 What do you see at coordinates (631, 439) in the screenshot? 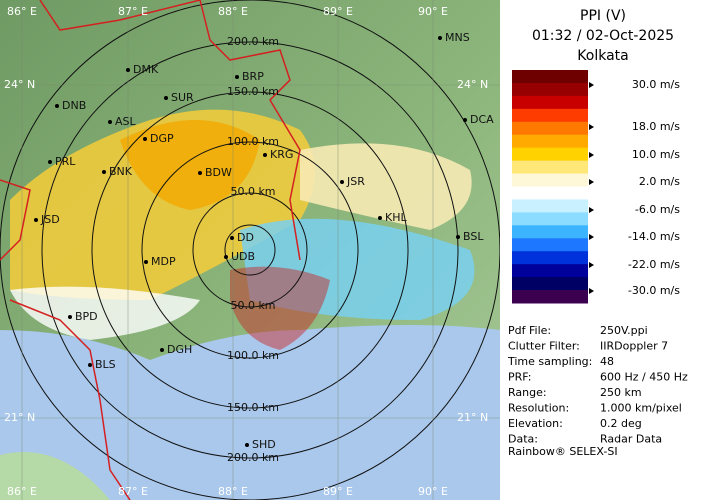
I see `info-value: Radar Data` at bounding box center [631, 439].